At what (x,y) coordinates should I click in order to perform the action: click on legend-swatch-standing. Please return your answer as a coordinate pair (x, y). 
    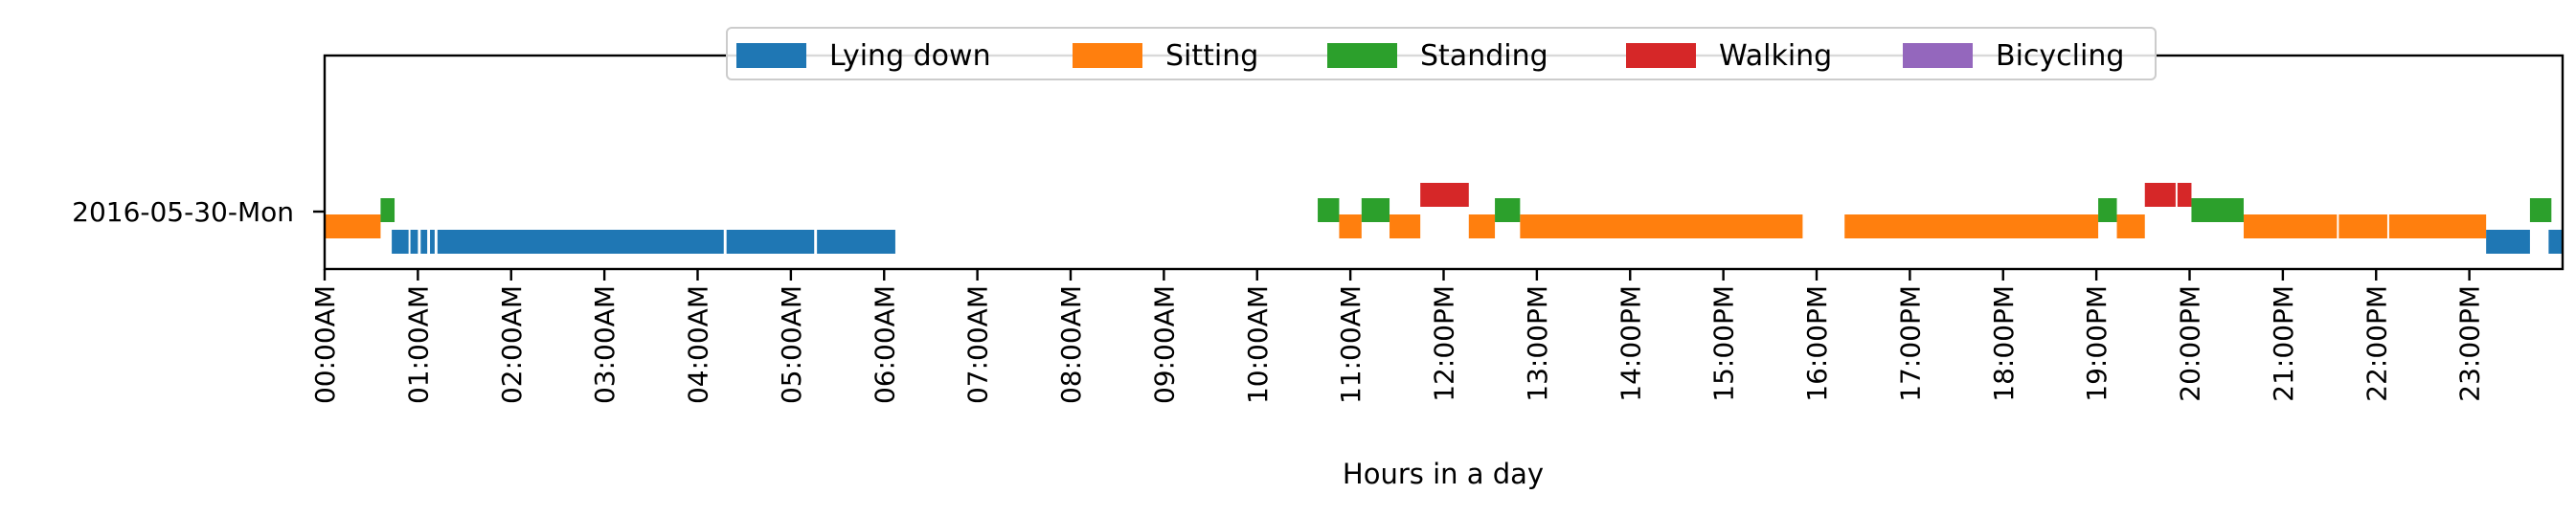
    Looking at the image, I should click on (1362, 55).